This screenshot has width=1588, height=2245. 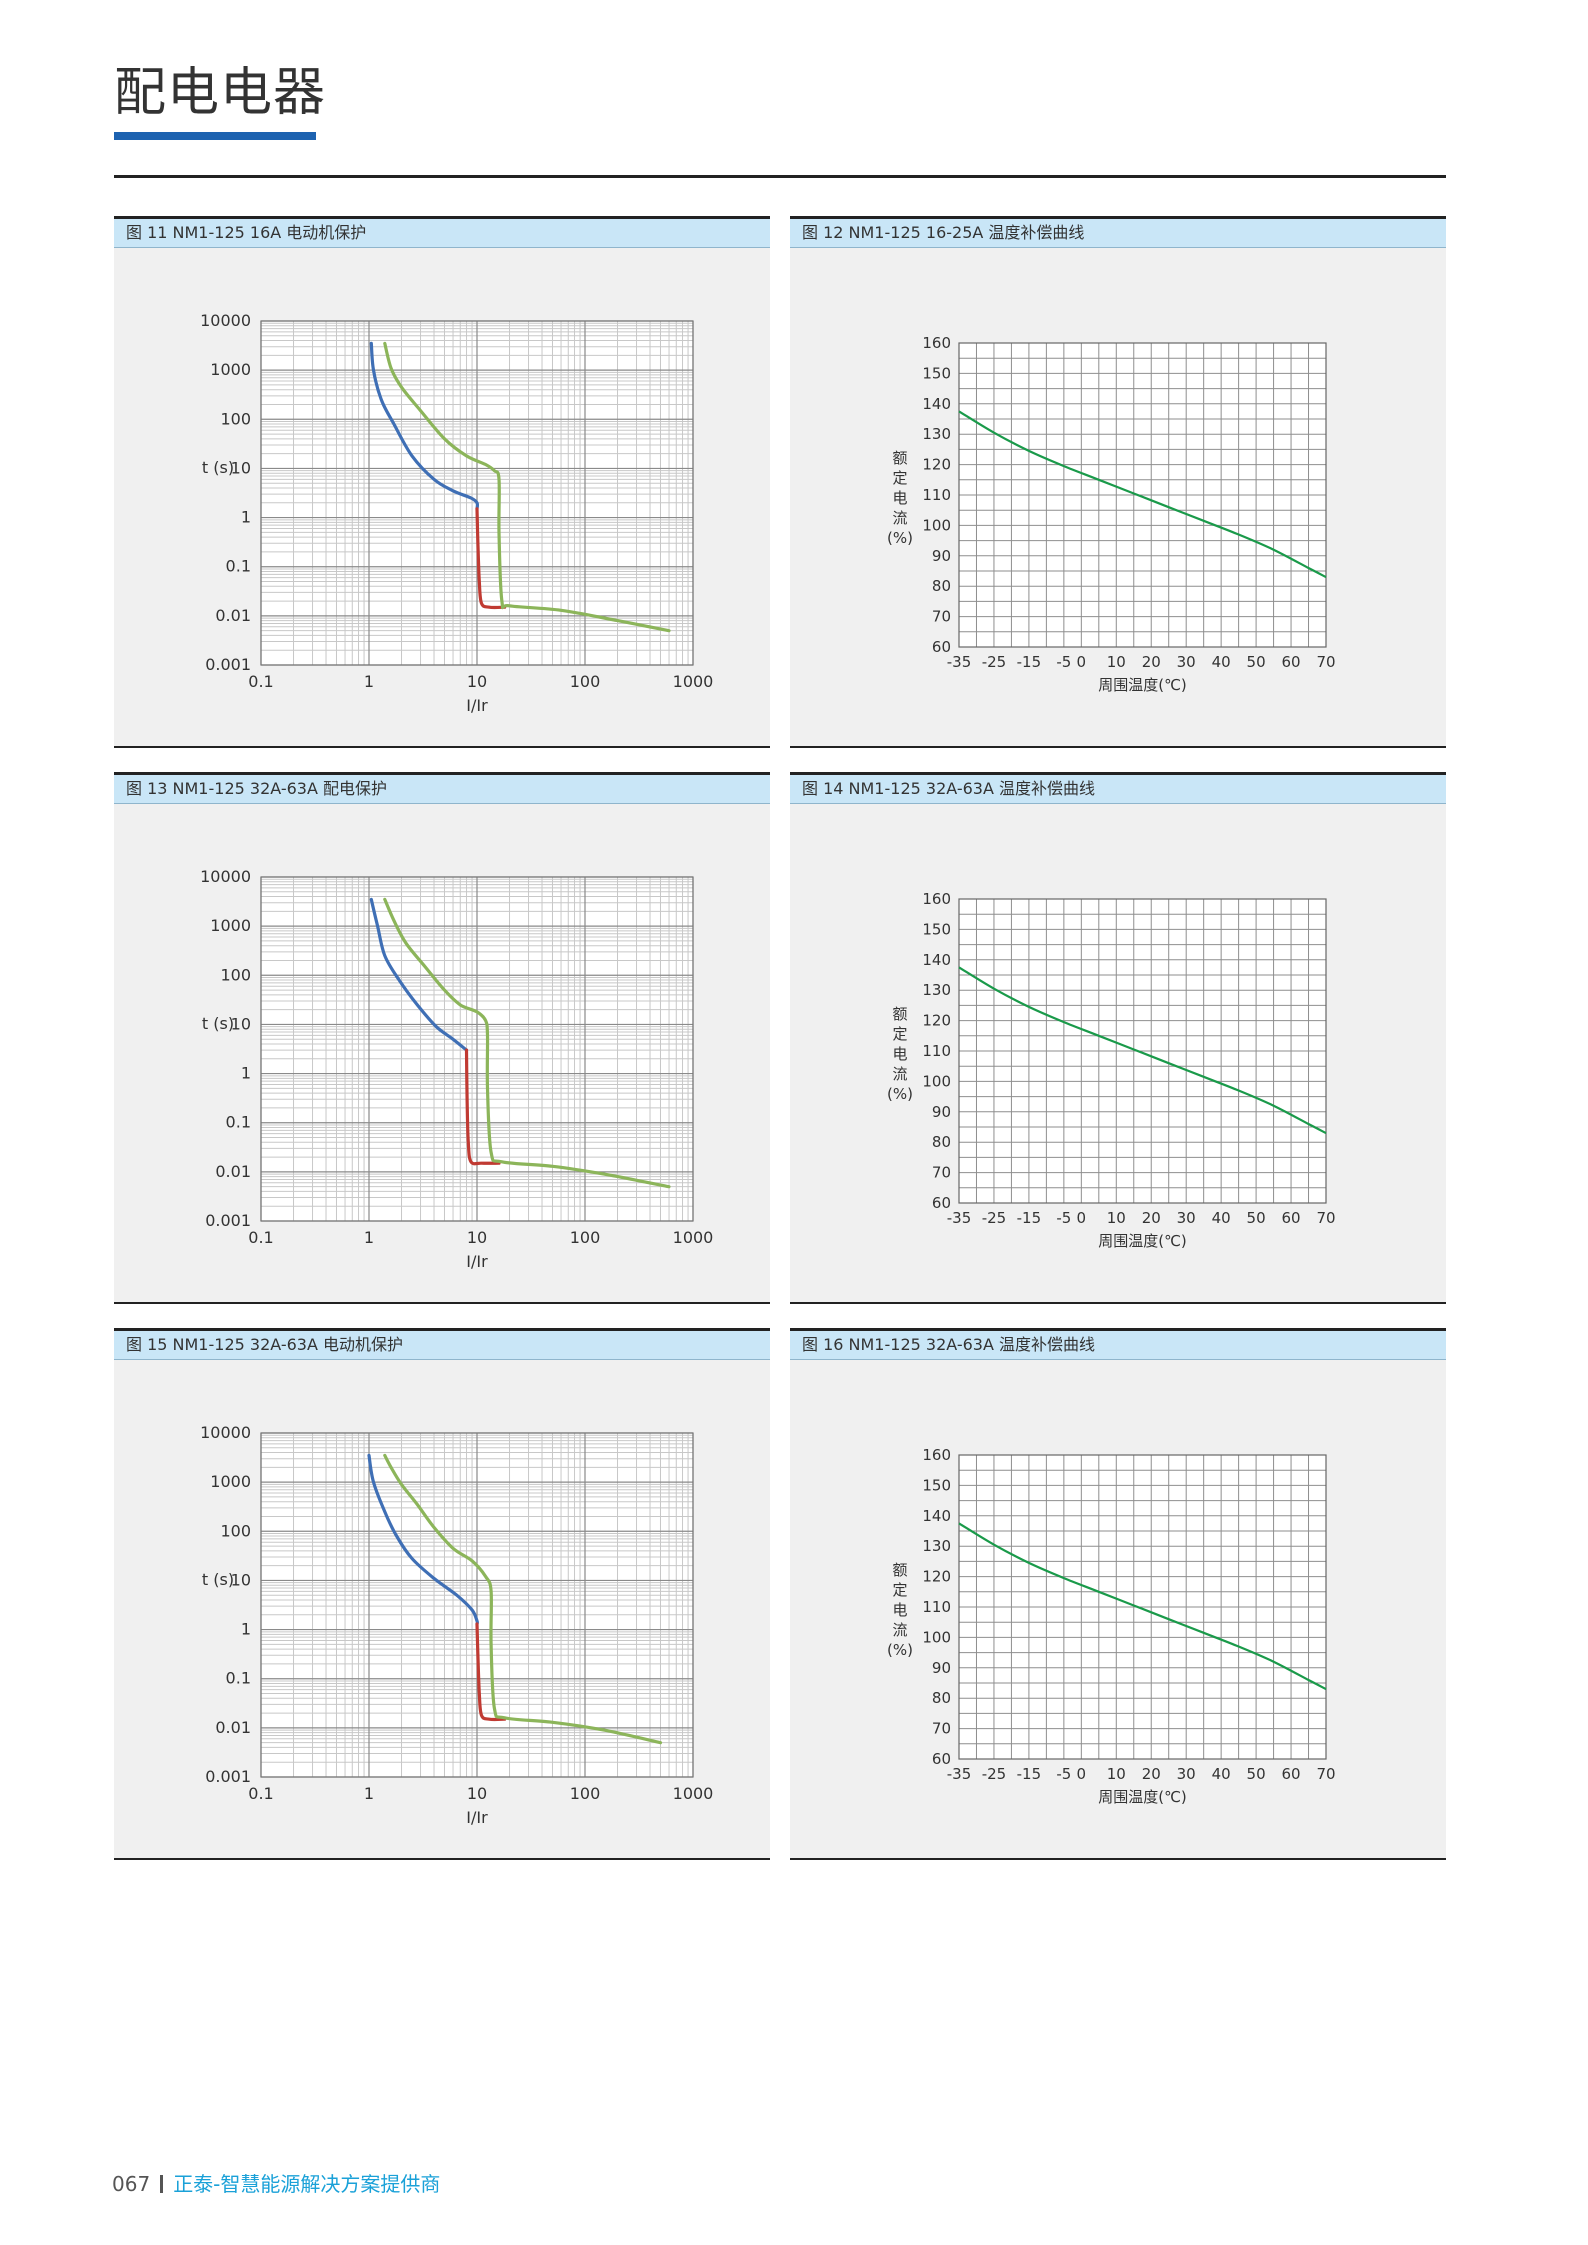 What do you see at coordinates (1118, 789) in the screenshot?
I see `panel-caption: 图 14 NM1-125 32A-63A 温度补偿曲线` at bounding box center [1118, 789].